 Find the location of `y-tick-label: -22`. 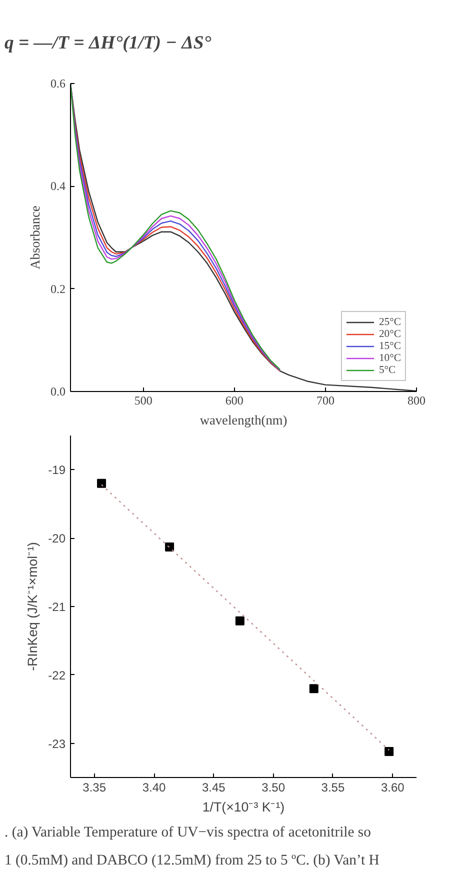

y-tick-label: -22 is located at coordinates (57, 675).